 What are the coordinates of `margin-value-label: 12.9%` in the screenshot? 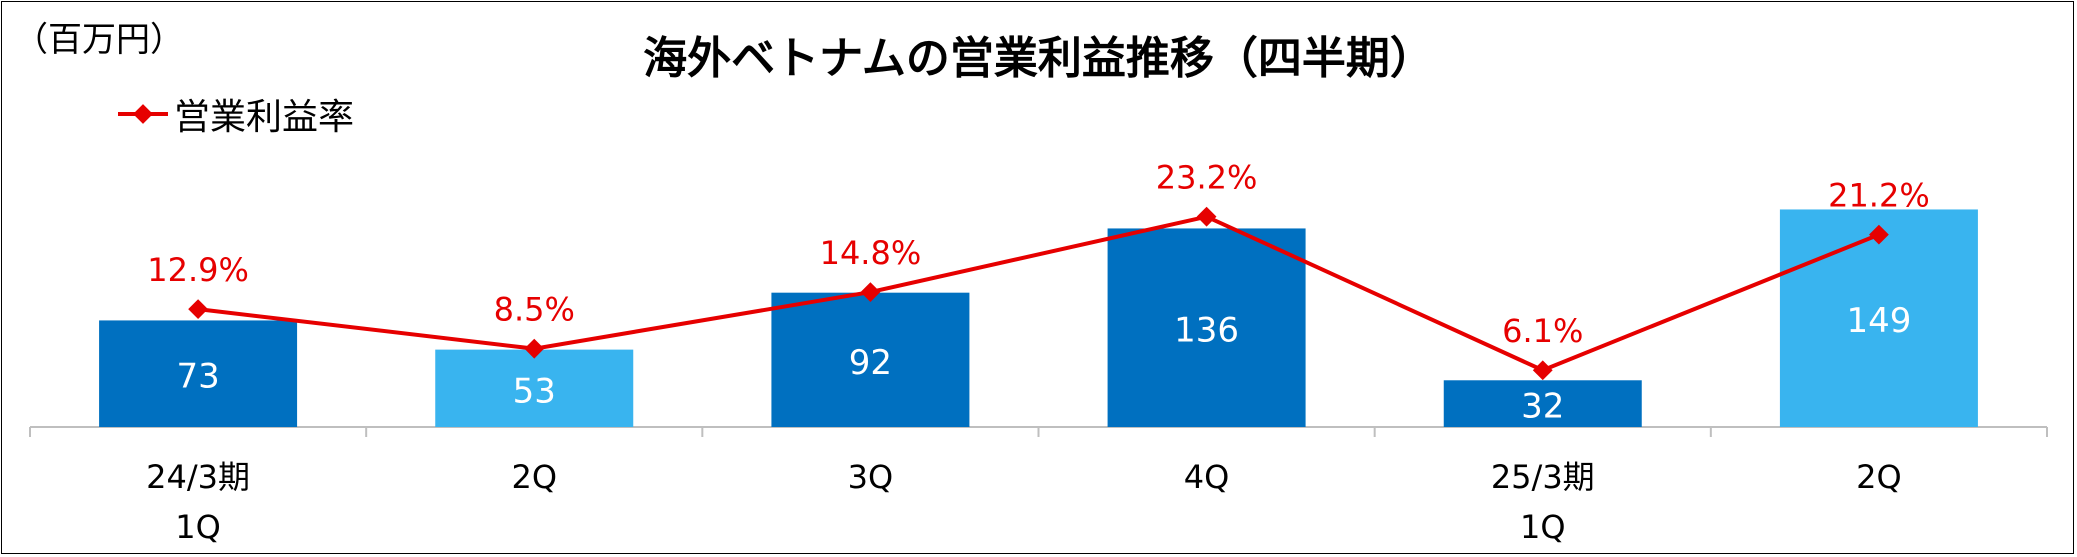 It's located at (198, 270).